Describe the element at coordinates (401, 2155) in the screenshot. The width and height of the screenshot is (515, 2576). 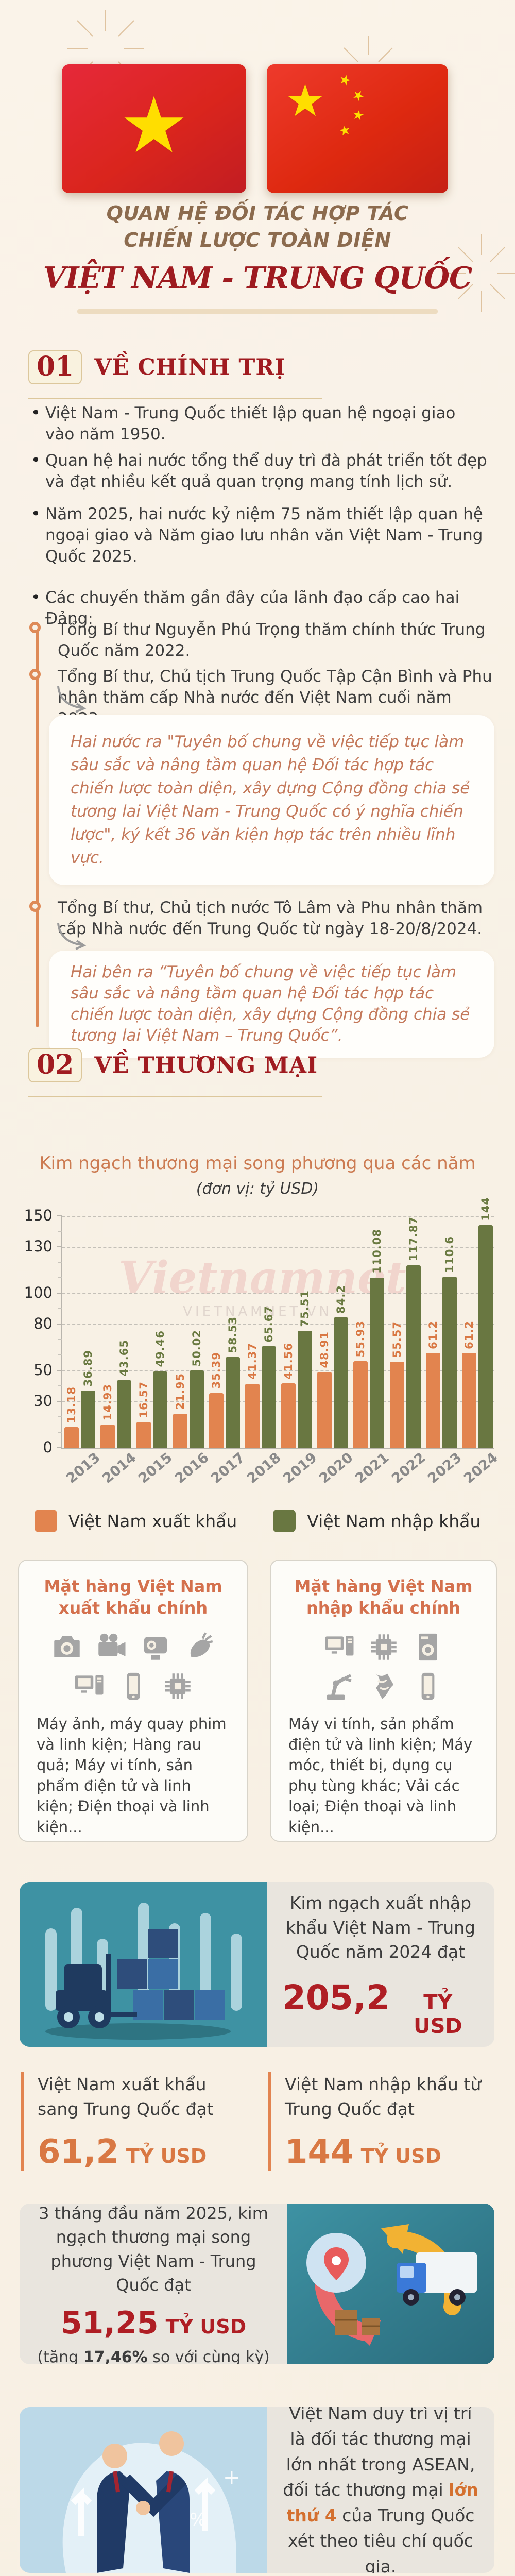
I see `import-stat-unit: TỶ USD` at that location.